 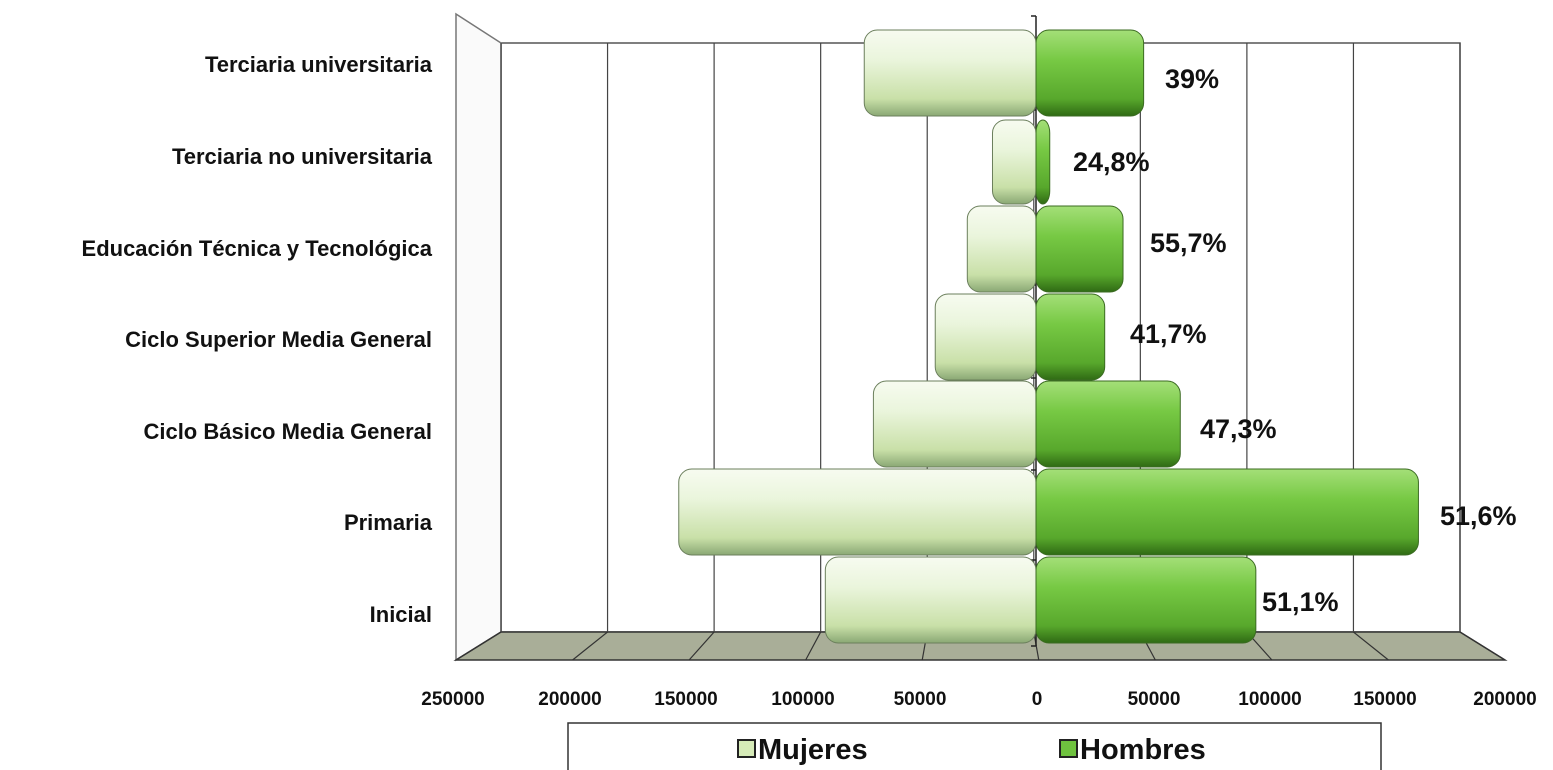 What do you see at coordinates (278, 339) in the screenshot?
I see `category-label: Ciclo Superior Media General` at bounding box center [278, 339].